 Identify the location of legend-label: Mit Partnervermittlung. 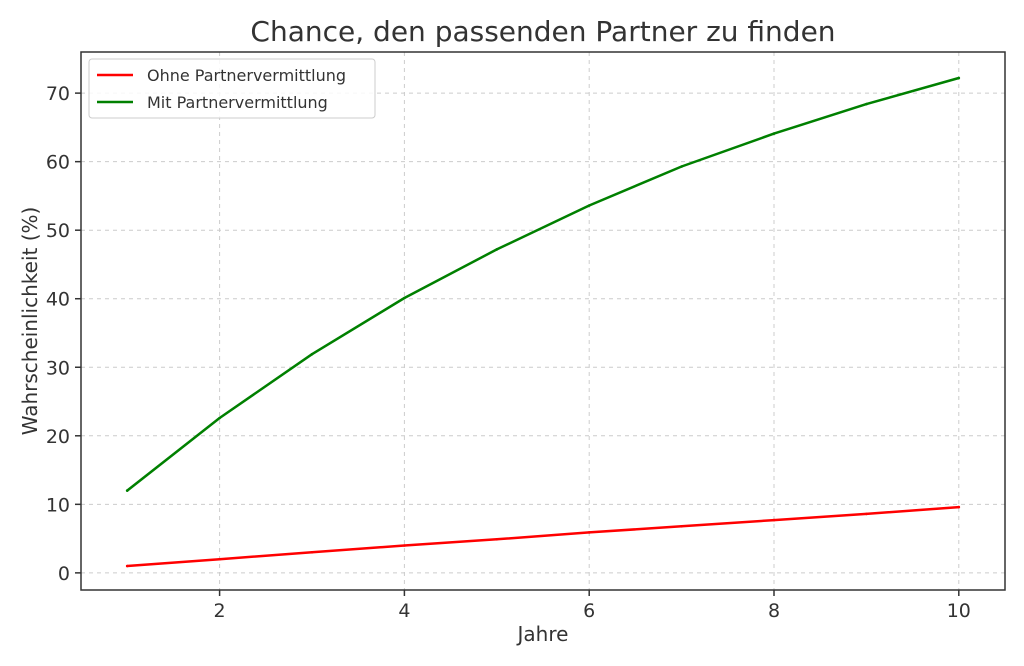
(237, 102).